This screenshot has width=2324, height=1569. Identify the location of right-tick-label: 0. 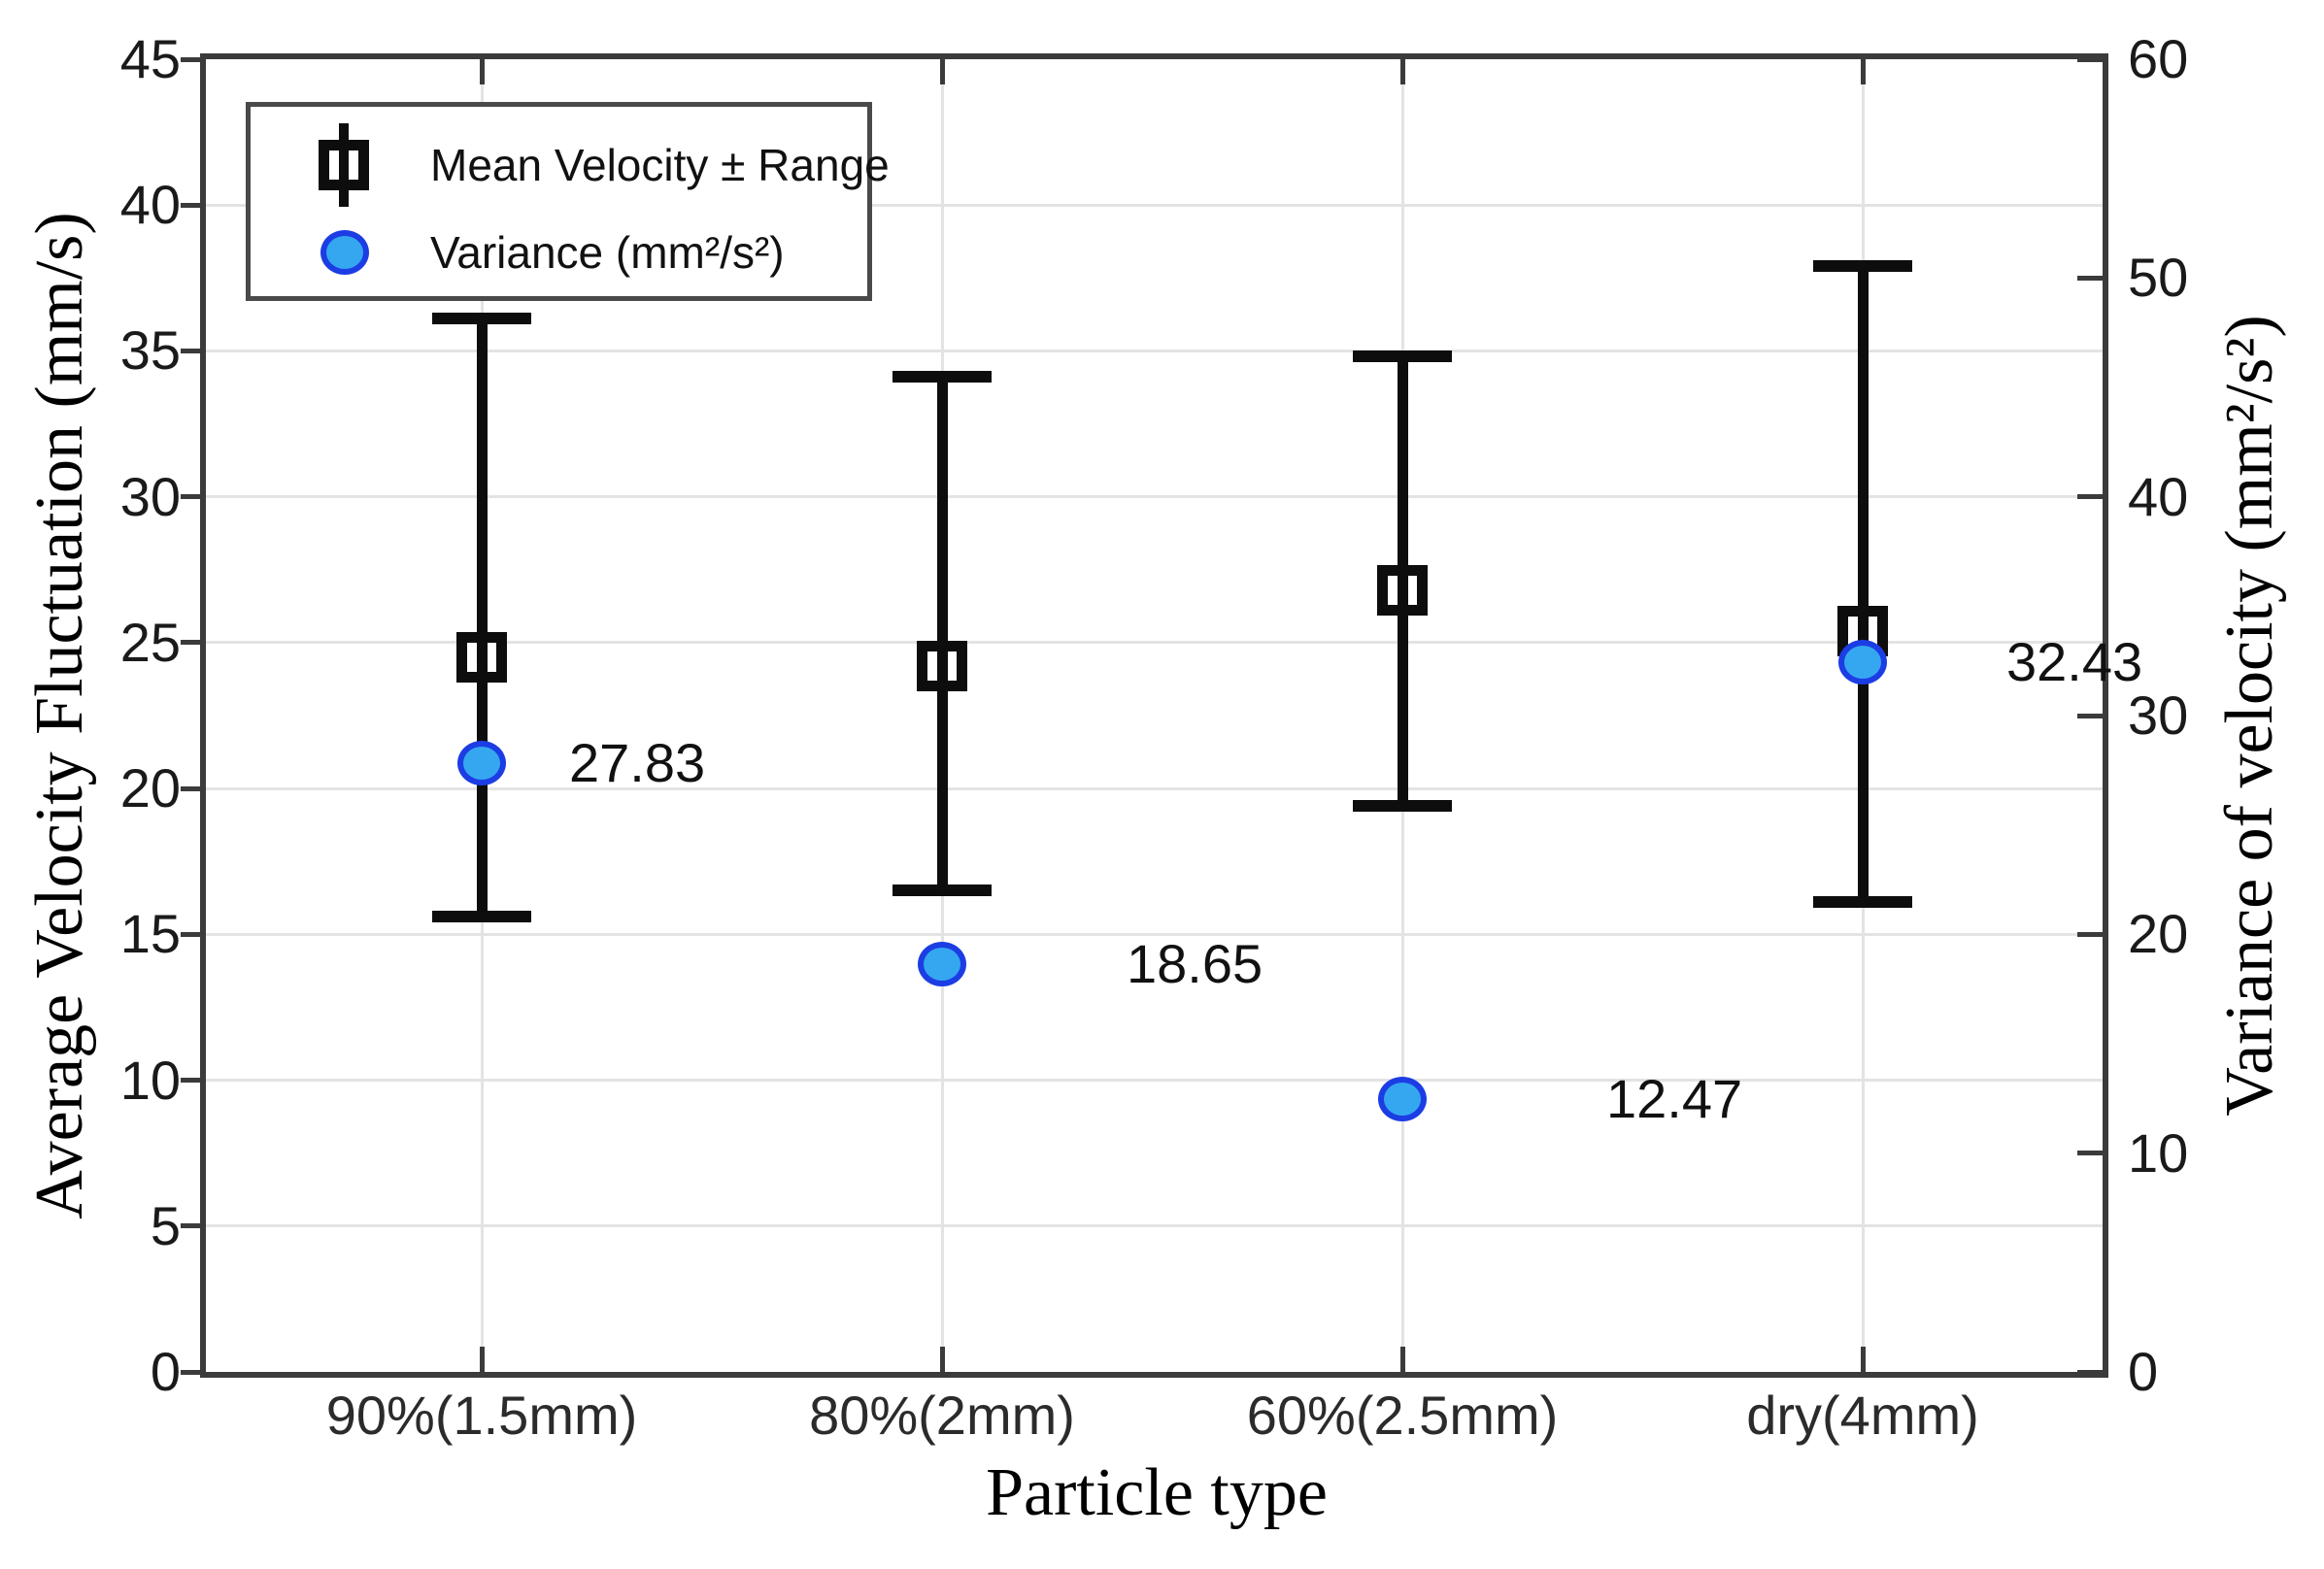
(2143, 1371).